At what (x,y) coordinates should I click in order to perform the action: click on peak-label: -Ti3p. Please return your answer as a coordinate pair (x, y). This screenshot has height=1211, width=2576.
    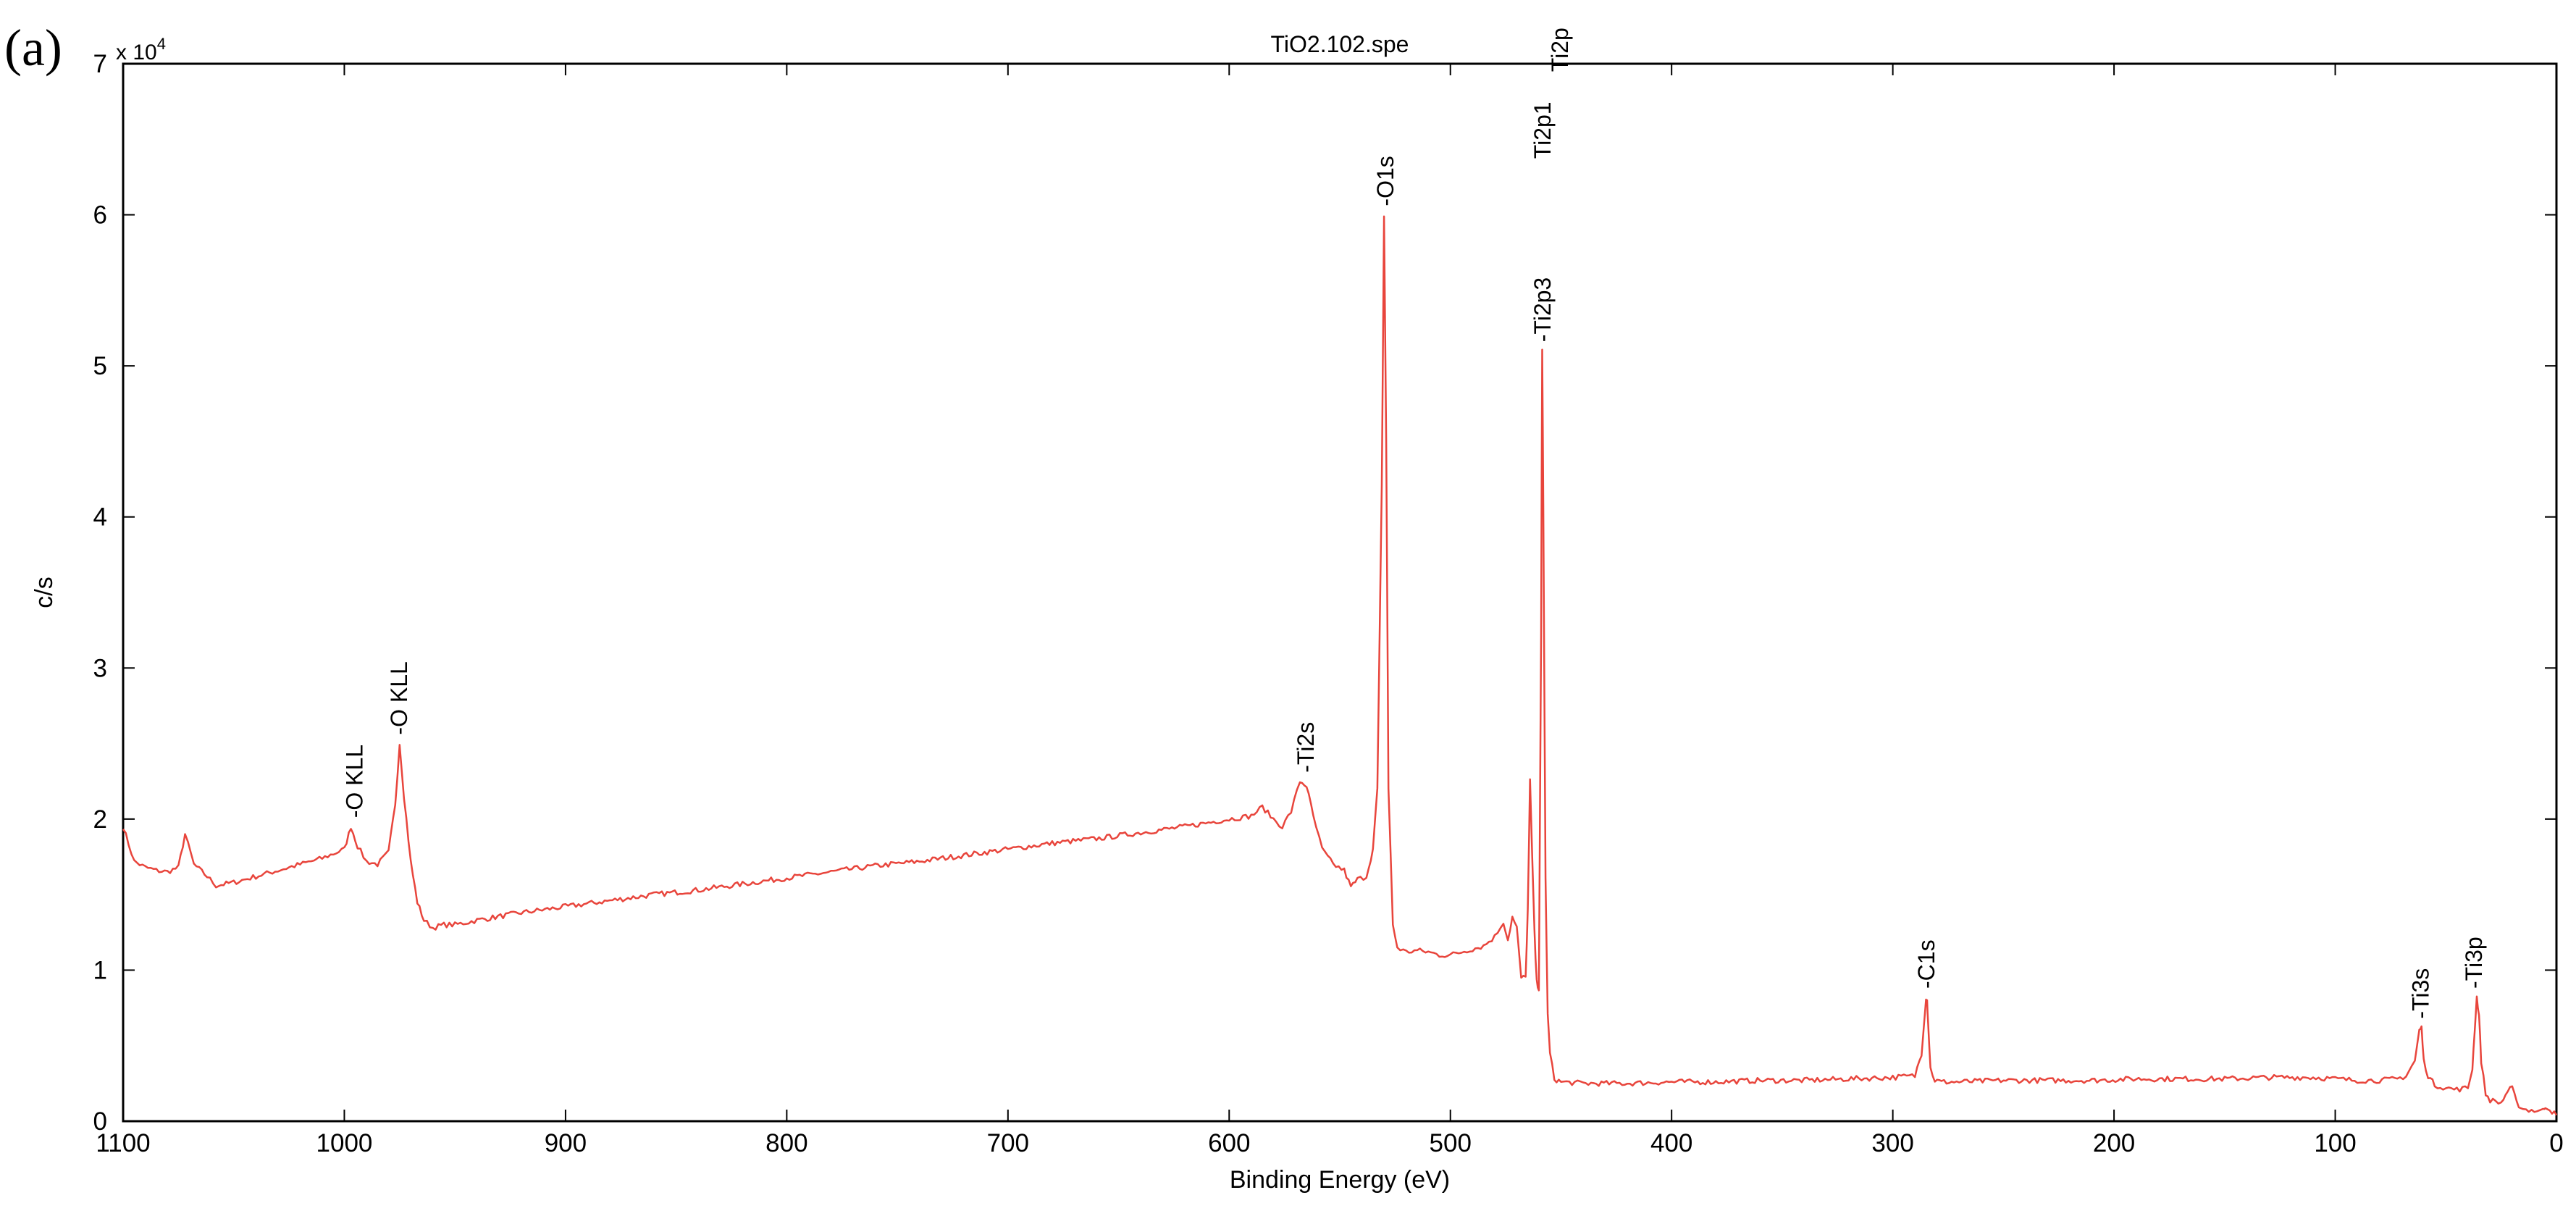
    Looking at the image, I should click on (2474, 962).